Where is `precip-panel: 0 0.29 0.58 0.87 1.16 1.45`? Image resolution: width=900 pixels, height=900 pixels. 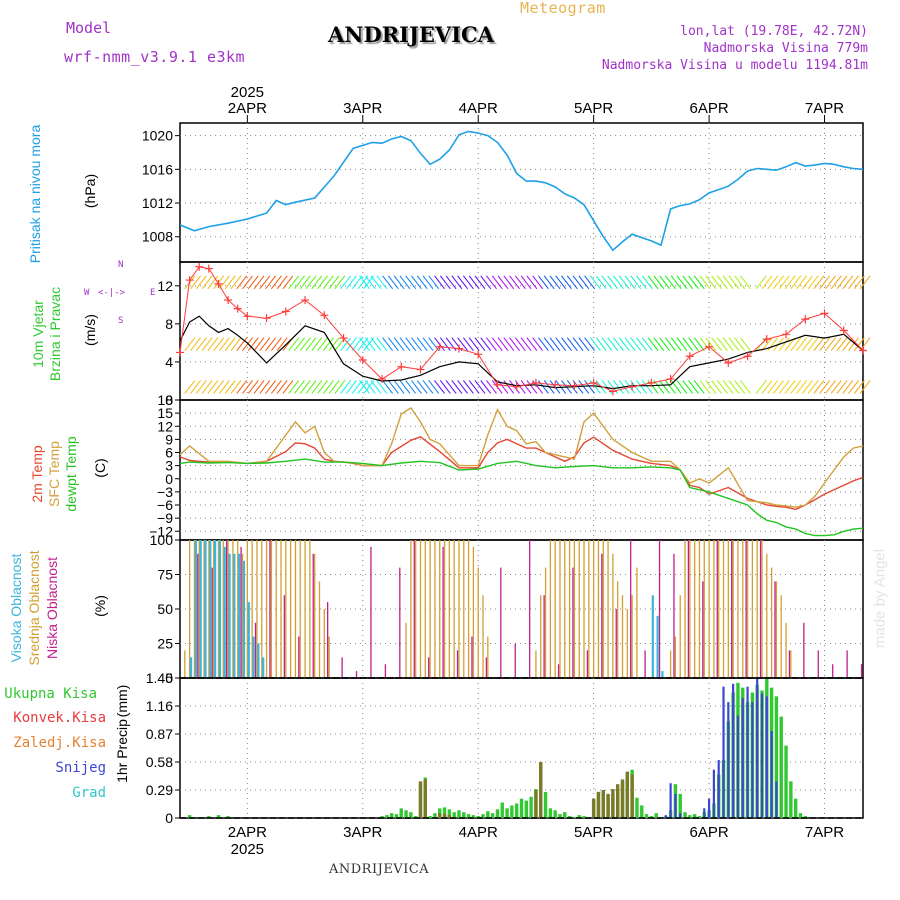
precip-panel: 0 0.29 0.58 0.87 1.16 1.45 is located at coordinates (505, 748).